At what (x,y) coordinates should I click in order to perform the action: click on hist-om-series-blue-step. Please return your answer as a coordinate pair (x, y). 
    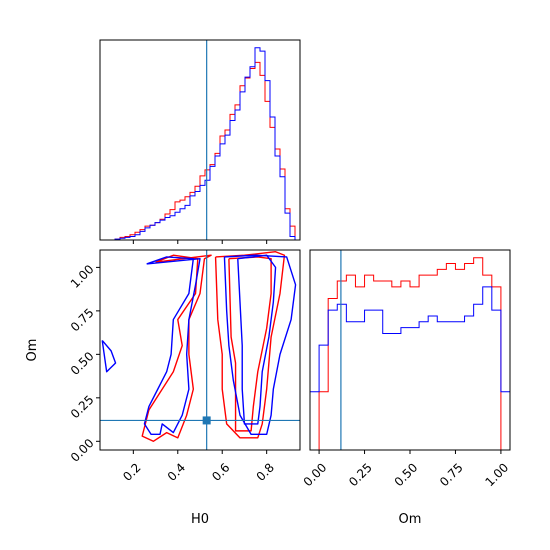
    Looking at the image, I should click on (410, 368).